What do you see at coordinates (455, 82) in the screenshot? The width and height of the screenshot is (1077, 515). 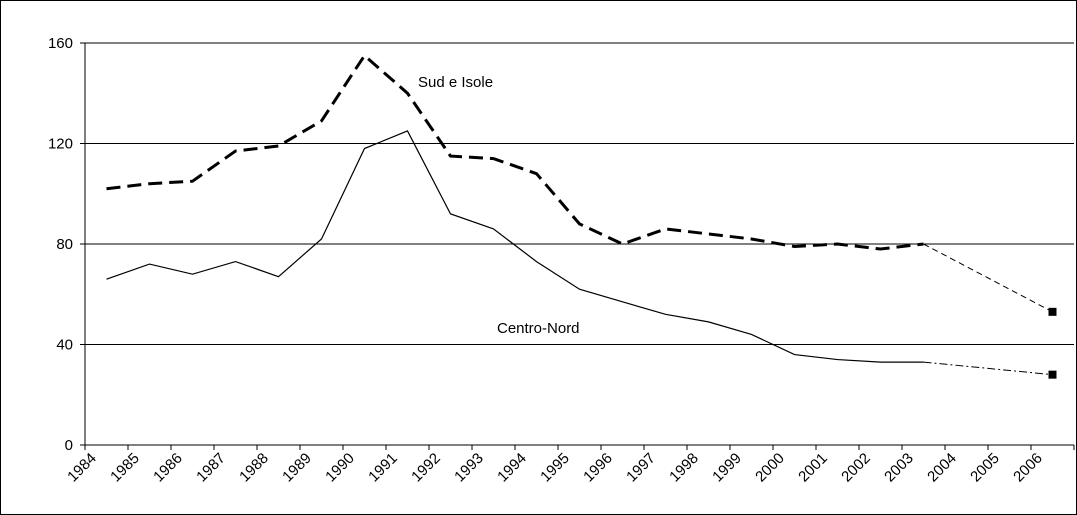 I see `series-label: Sud e Isole` at bounding box center [455, 82].